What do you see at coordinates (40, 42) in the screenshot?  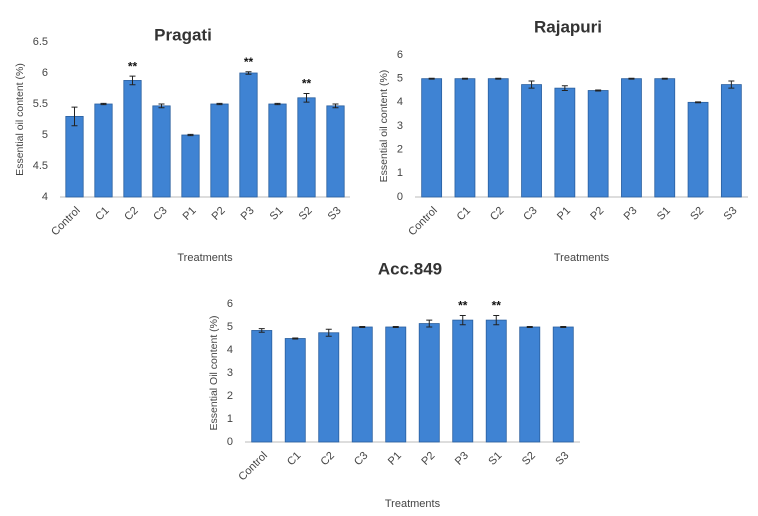 I see `y-tick-label: 6.5` at bounding box center [40, 42].